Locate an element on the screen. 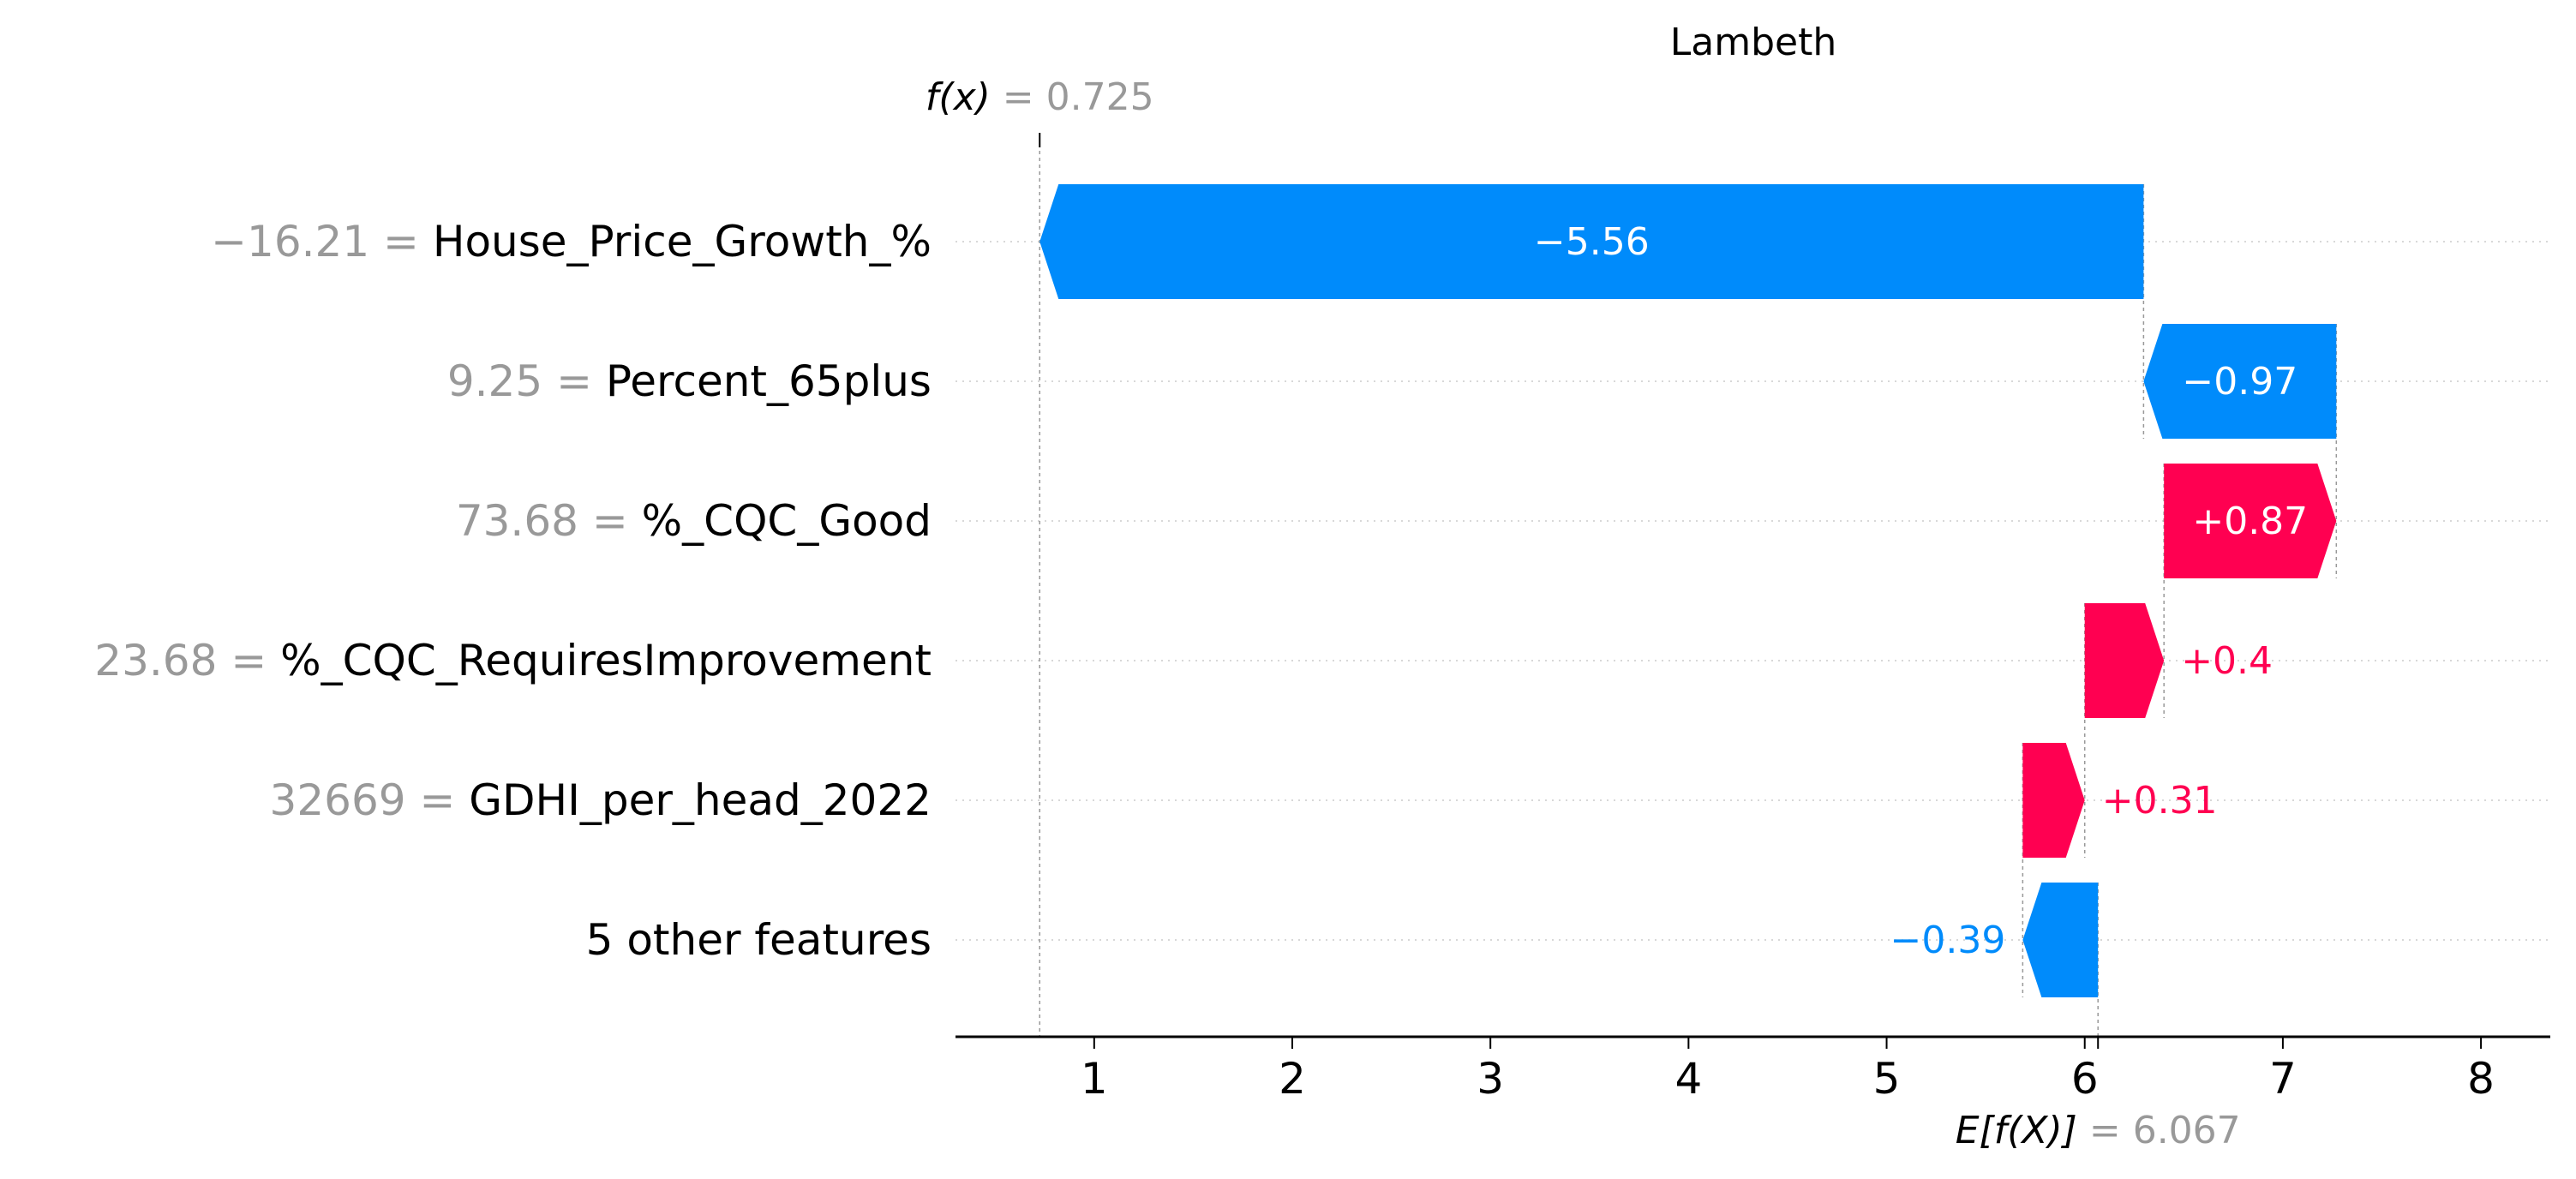 The height and width of the screenshot is (1179, 2576). feature-name: GDHI_per_head_2022 is located at coordinates (700, 800).